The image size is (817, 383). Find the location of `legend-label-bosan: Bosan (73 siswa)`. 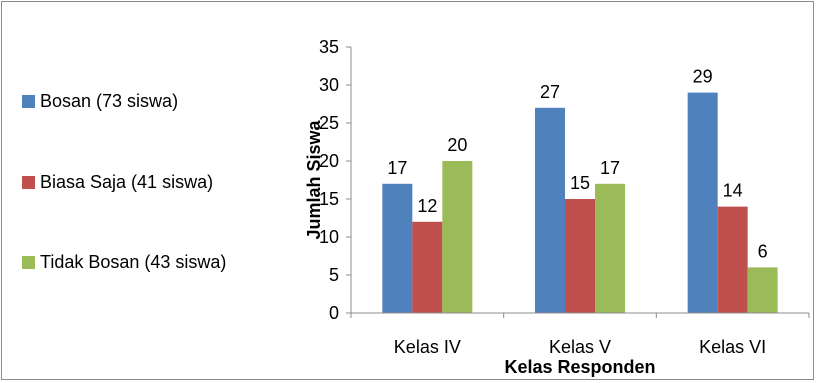

legend-label-bosan: Bosan (73 siswa) is located at coordinates (109, 101).